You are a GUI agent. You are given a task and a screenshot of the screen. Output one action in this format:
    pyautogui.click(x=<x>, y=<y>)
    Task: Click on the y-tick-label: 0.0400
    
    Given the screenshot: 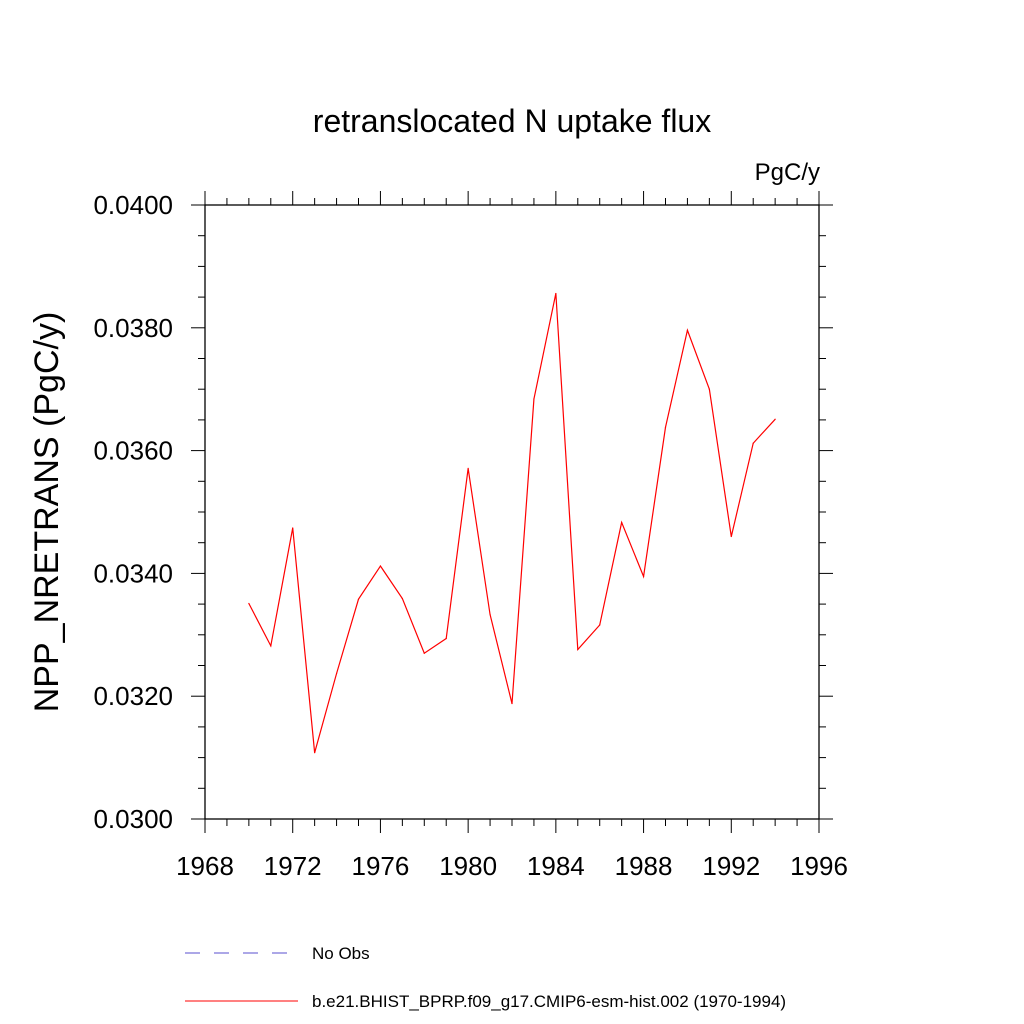 What is the action you would take?
    pyautogui.click(x=133, y=205)
    